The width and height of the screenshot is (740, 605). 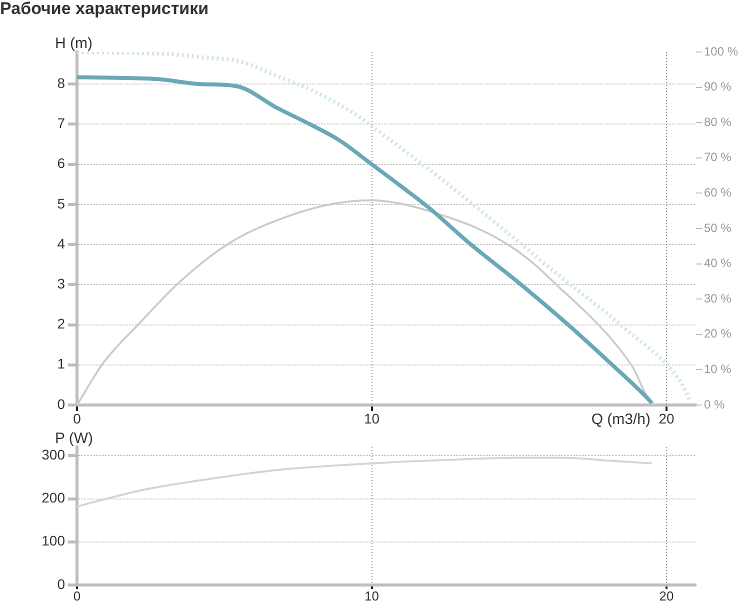 What do you see at coordinates (621, 419) in the screenshot?
I see `x-axis-title: Q (m3/h)` at bounding box center [621, 419].